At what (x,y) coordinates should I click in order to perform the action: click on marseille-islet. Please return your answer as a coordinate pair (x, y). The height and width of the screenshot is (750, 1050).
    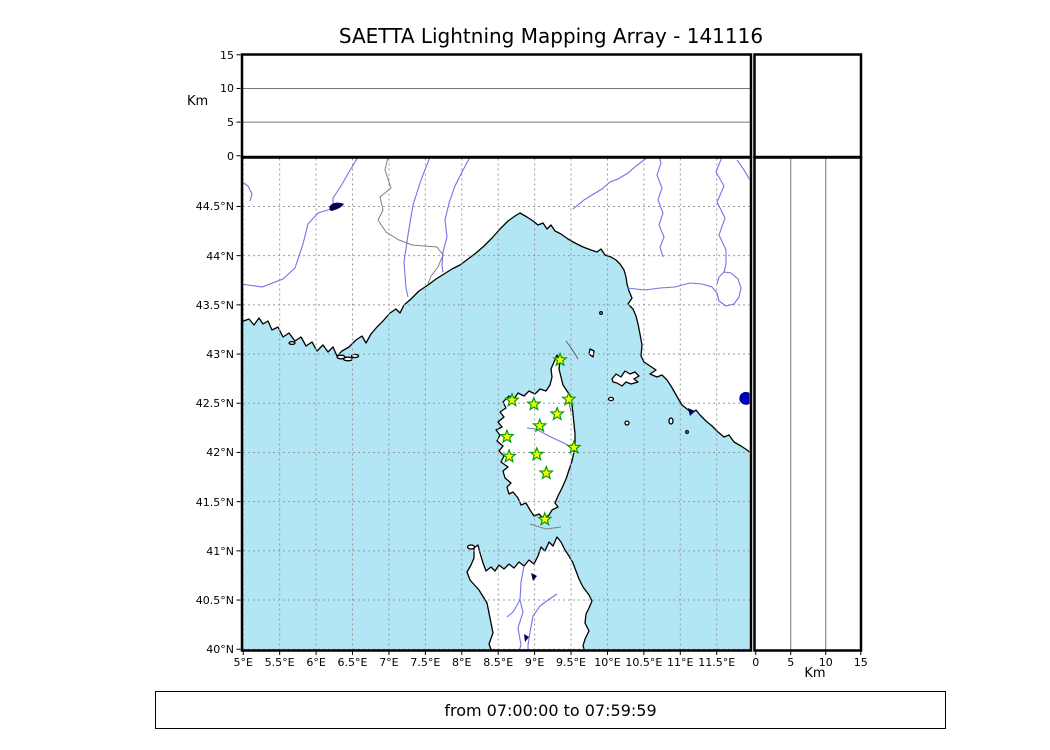
    Looking at the image, I should click on (292, 343).